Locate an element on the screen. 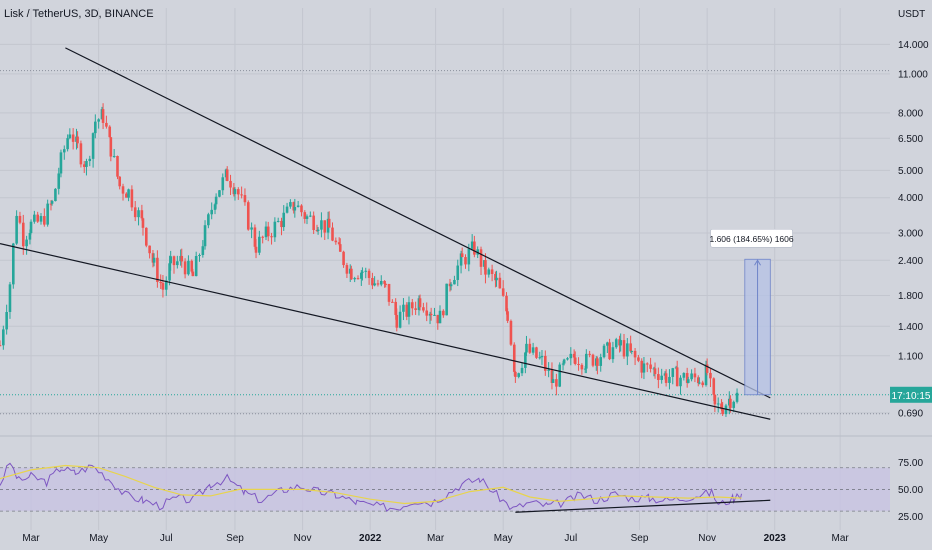 This screenshot has width=932, height=550. y-tick-label: 1.400 is located at coordinates (910, 327).